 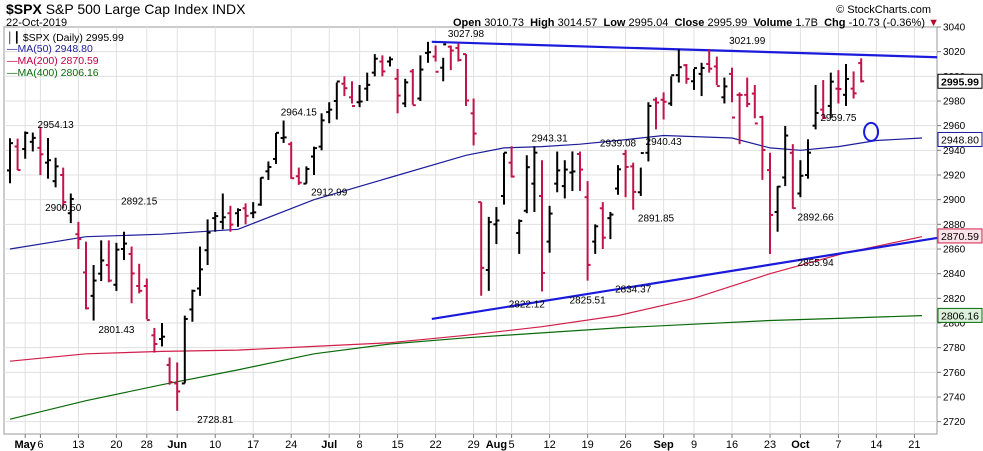 What do you see at coordinates (177, 445) in the screenshot?
I see `x-tick-label: Jun` at bounding box center [177, 445].